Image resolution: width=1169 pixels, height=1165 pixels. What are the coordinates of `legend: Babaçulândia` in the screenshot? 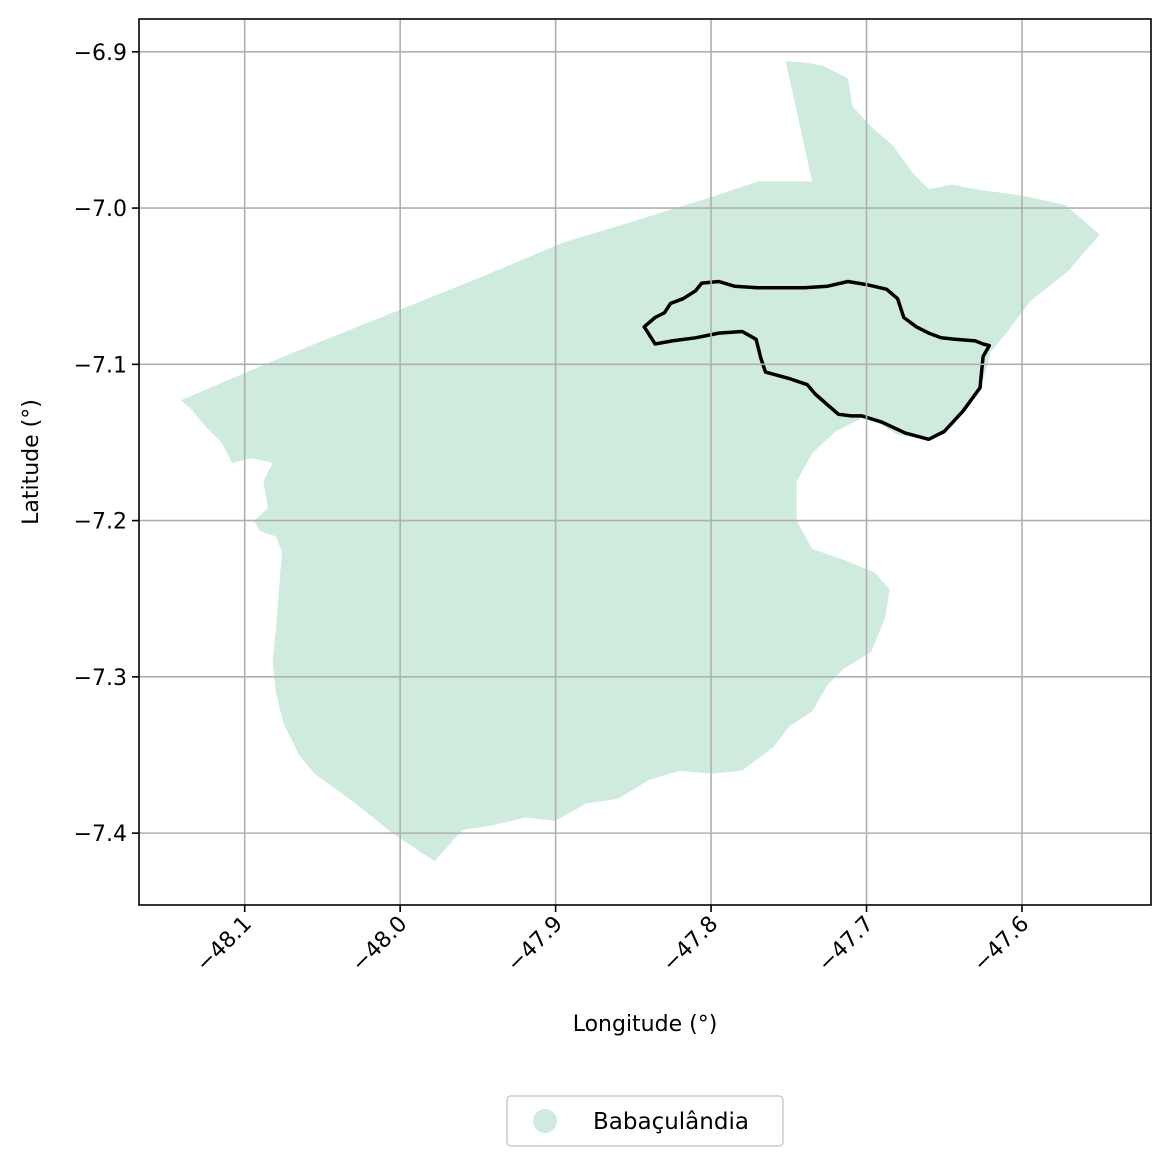 It's located at (645, 1121).